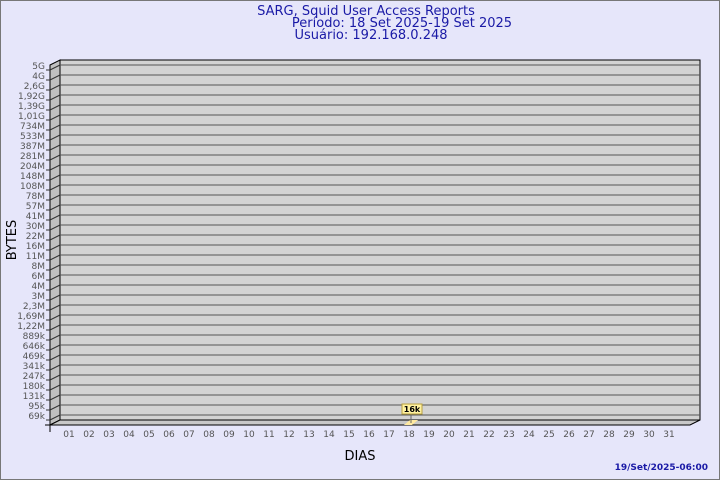 Image resolution: width=720 pixels, height=480 pixels. Describe the element at coordinates (31, 327) in the screenshot. I see `y-tick-label: 1,22M` at that location.